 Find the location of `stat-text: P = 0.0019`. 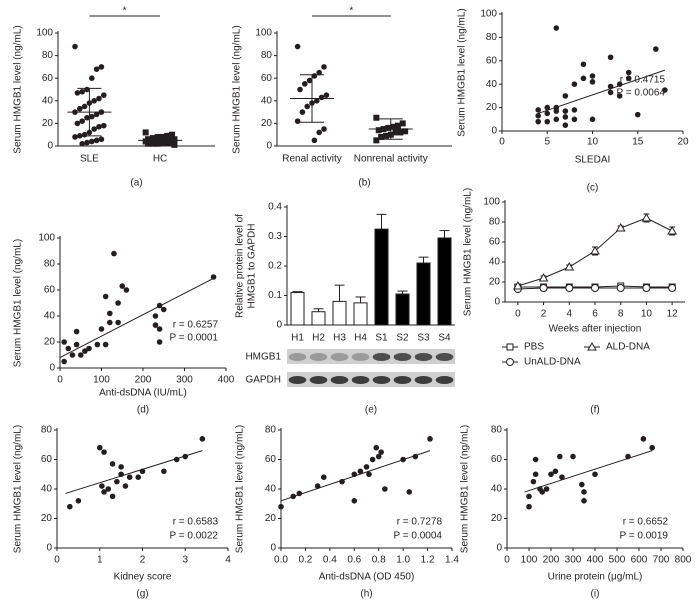

stat-text: P = 0.0019 is located at coordinates (644, 536).